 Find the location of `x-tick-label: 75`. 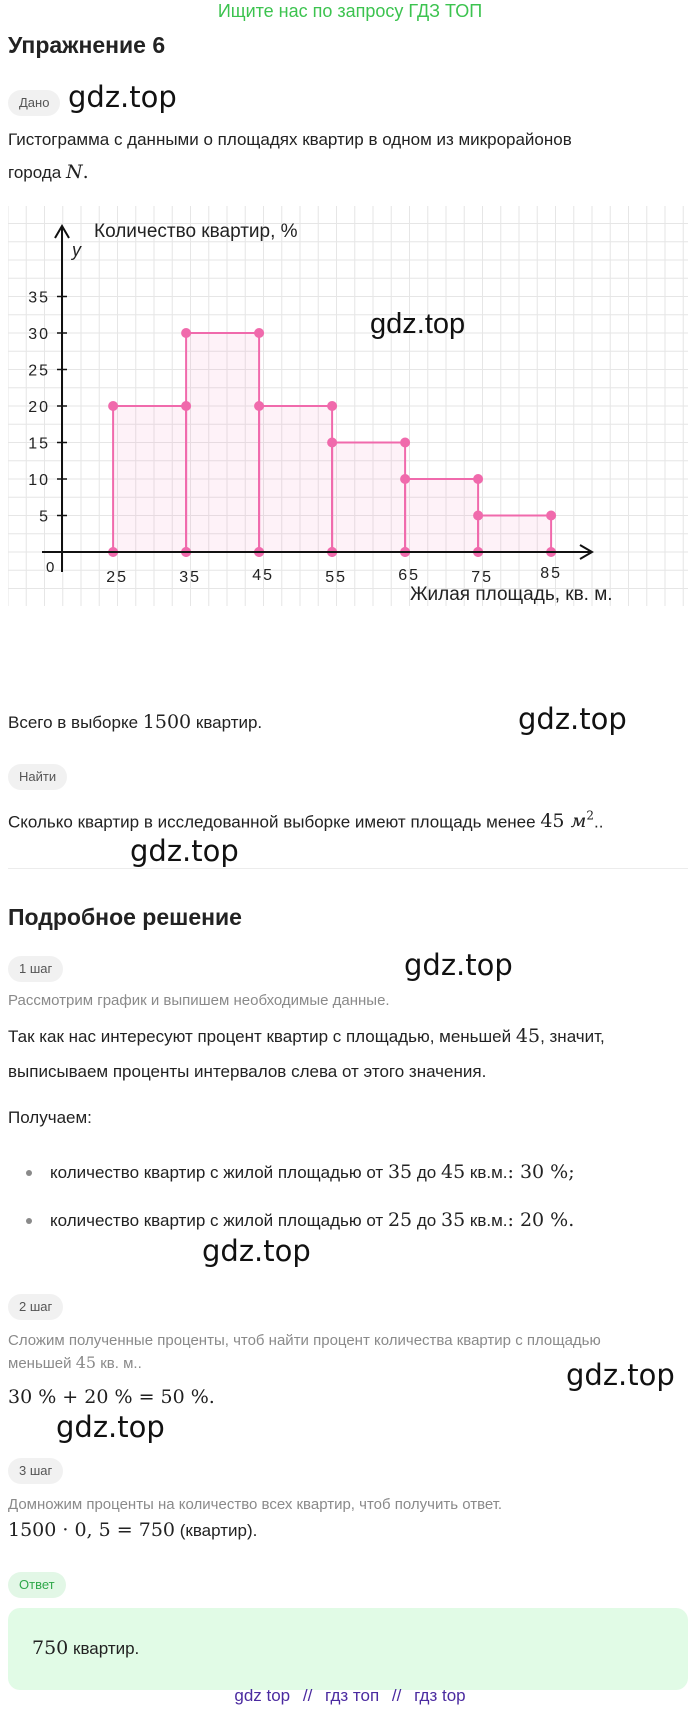

x-tick-label: 75 is located at coordinates (482, 577).